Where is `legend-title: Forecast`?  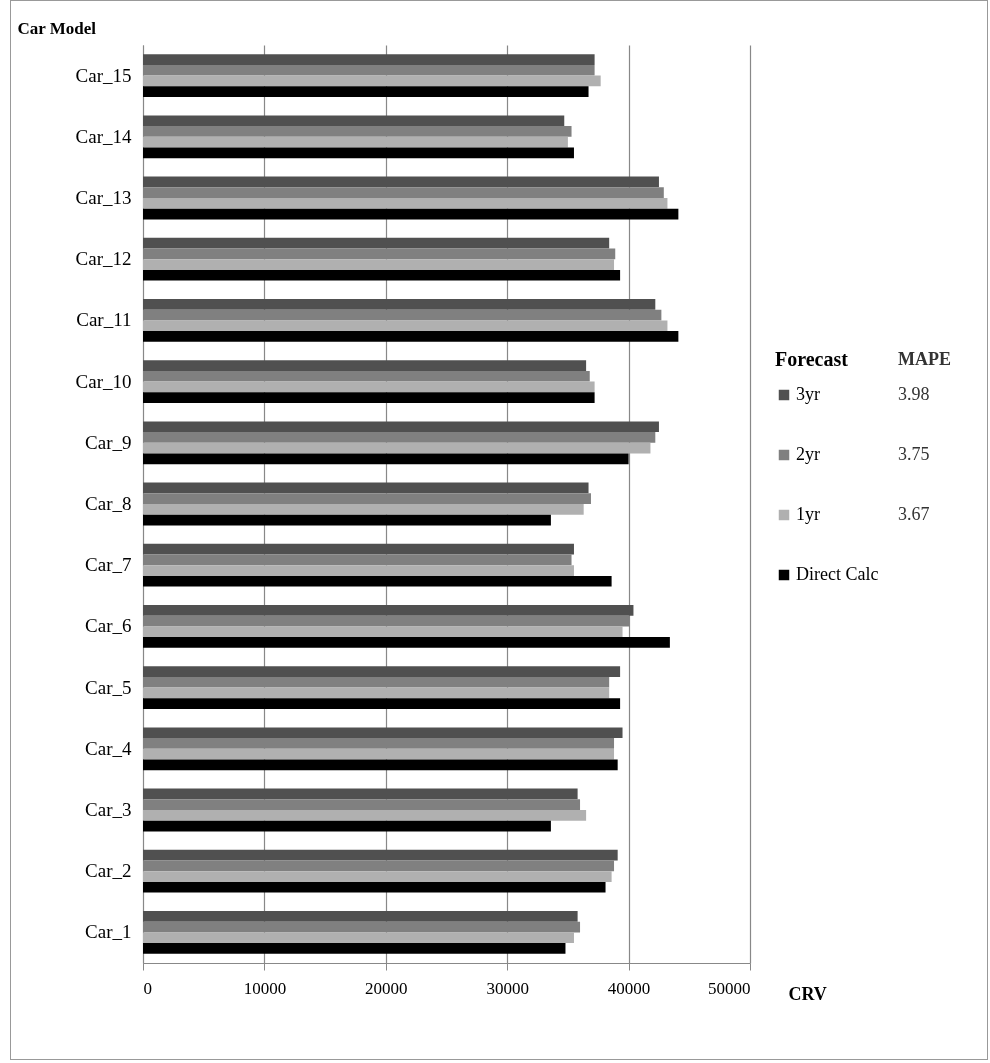 legend-title: Forecast is located at coordinates (812, 359).